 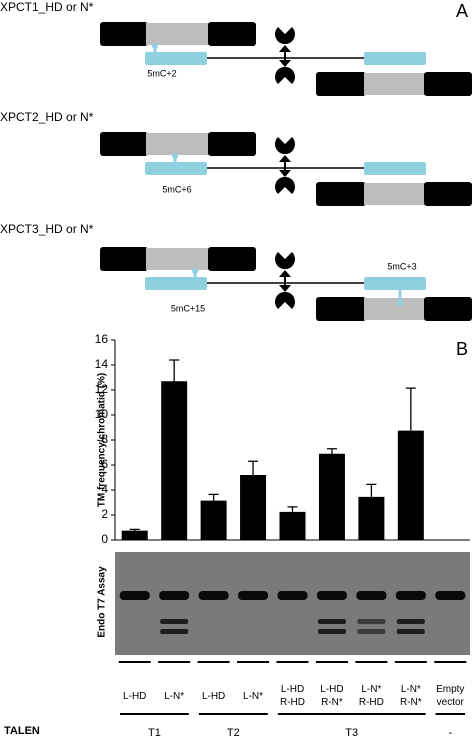 What do you see at coordinates (102, 364) in the screenshot?
I see `y-tick-label: 14` at bounding box center [102, 364].